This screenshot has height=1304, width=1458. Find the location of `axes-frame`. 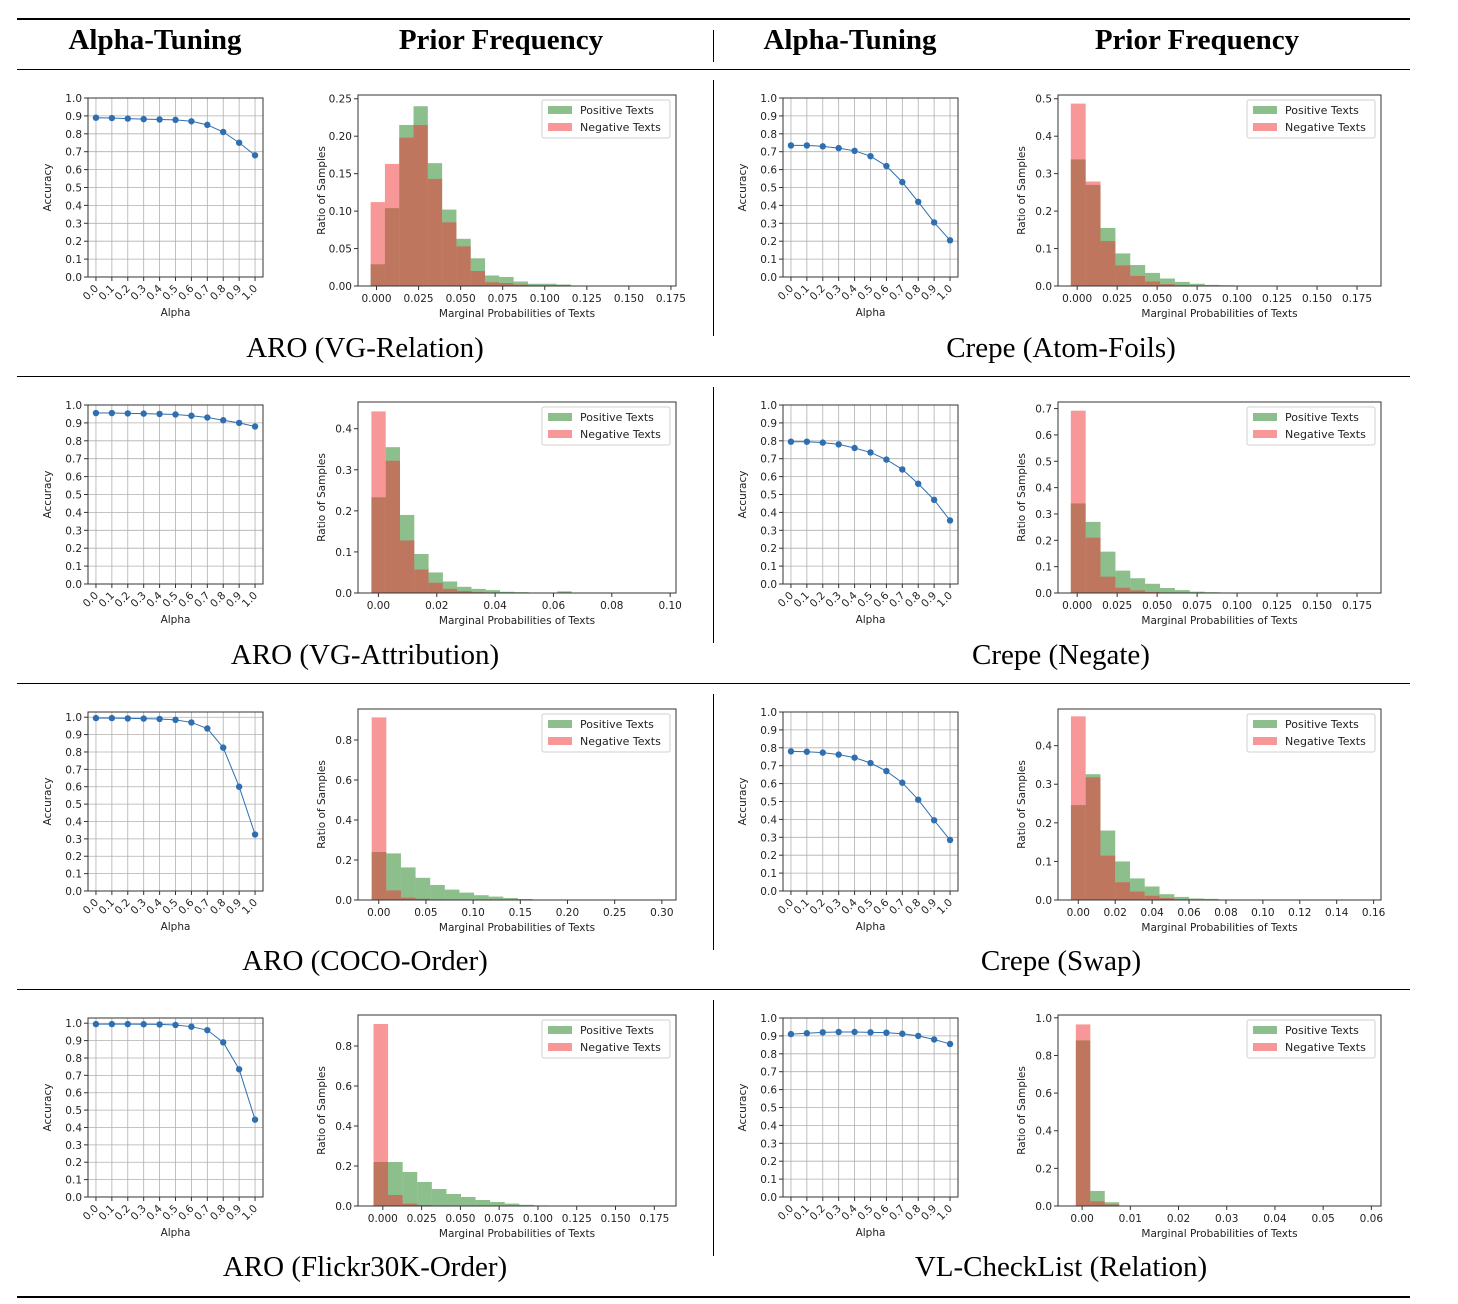

axes-frame is located at coordinates (517, 190).